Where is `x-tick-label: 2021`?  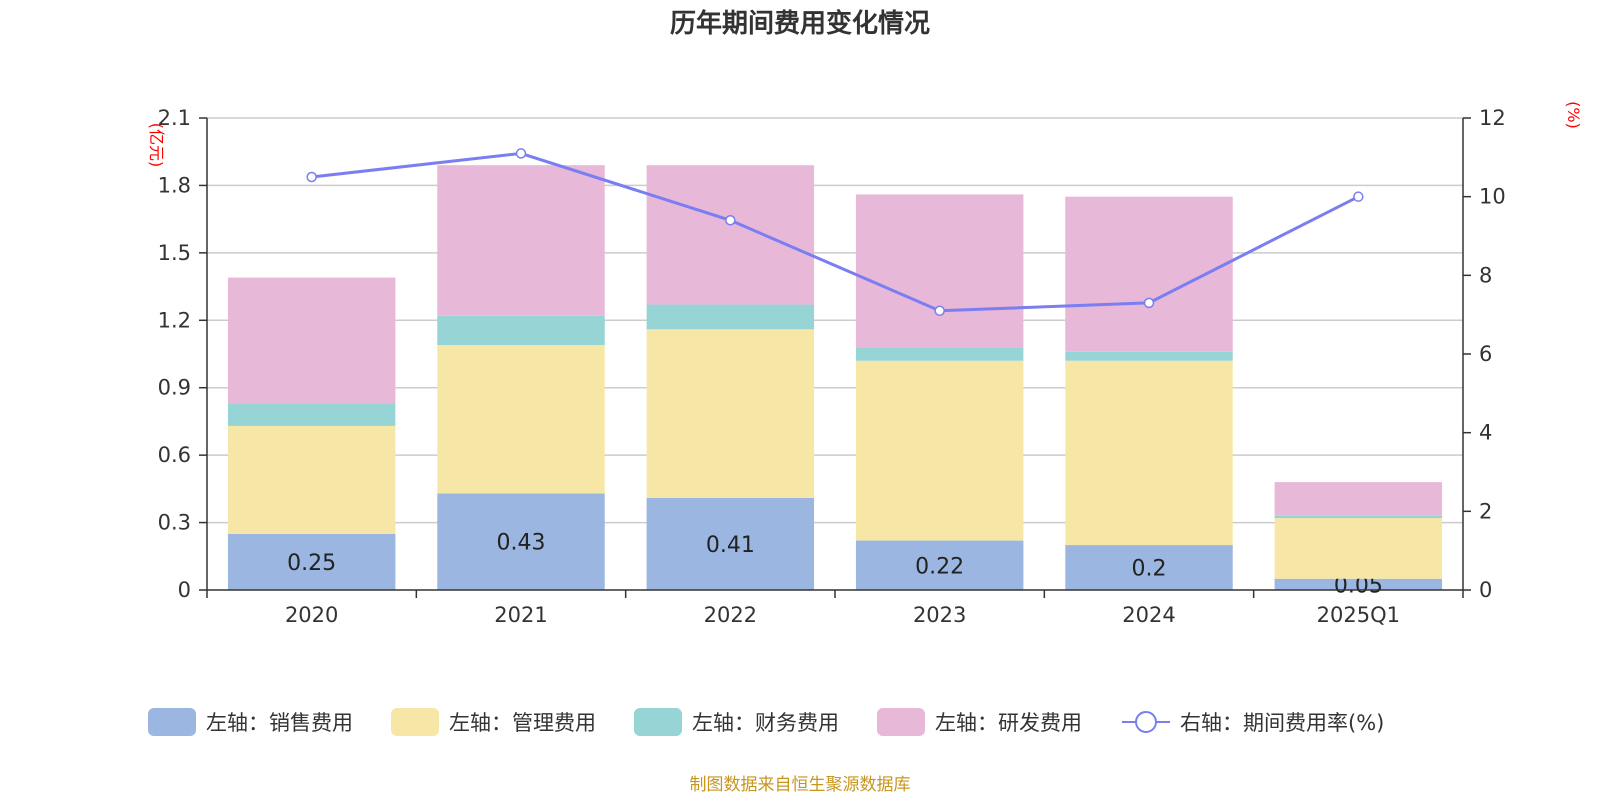
x-tick-label: 2021 is located at coordinates (520, 615).